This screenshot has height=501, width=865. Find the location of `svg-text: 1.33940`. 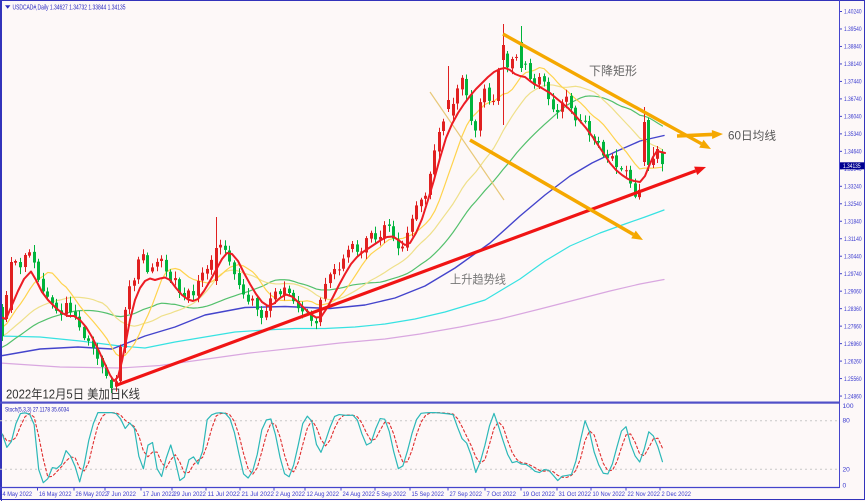

svg-text: 1.33940 is located at coordinates (853, 169).